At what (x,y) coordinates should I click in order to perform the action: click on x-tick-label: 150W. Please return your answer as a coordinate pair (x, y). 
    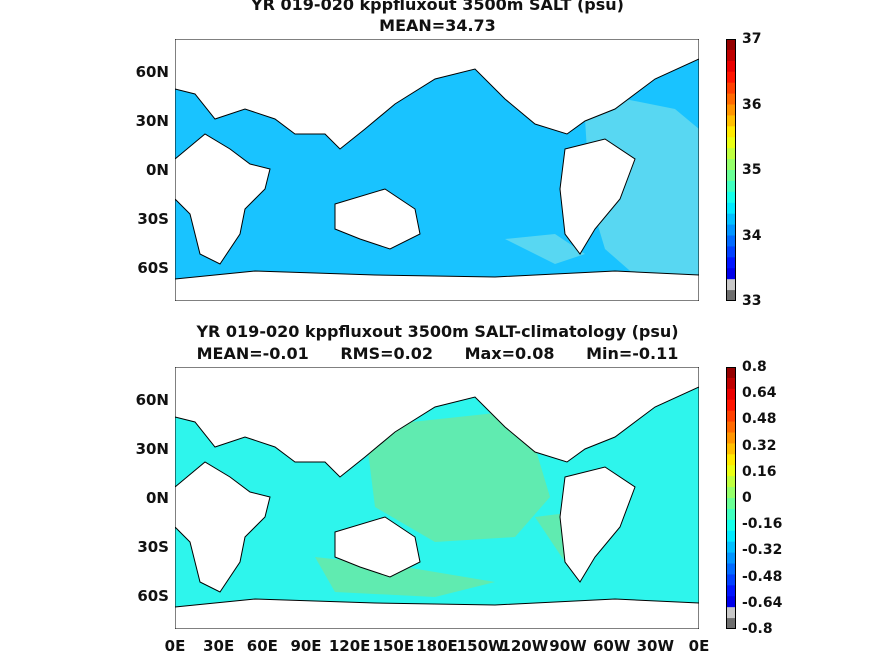
    Looking at the image, I should click on (480, 646).